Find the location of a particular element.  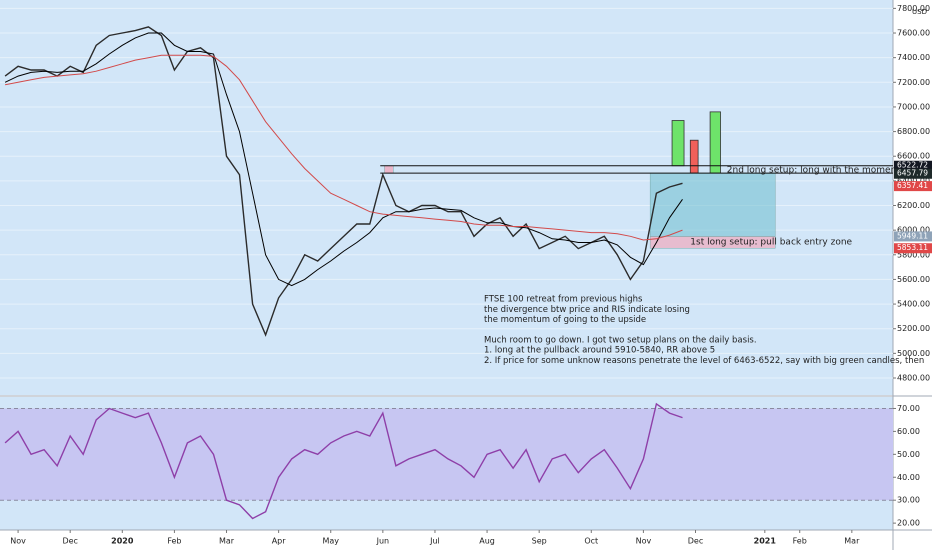

price-label-text: 6457.79 is located at coordinates (912, 173).